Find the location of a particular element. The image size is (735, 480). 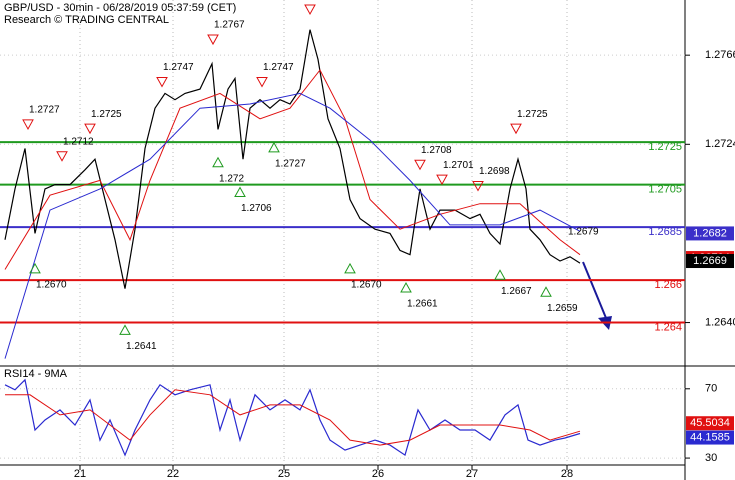

marker-label: 1.2698 is located at coordinates (494, 171).